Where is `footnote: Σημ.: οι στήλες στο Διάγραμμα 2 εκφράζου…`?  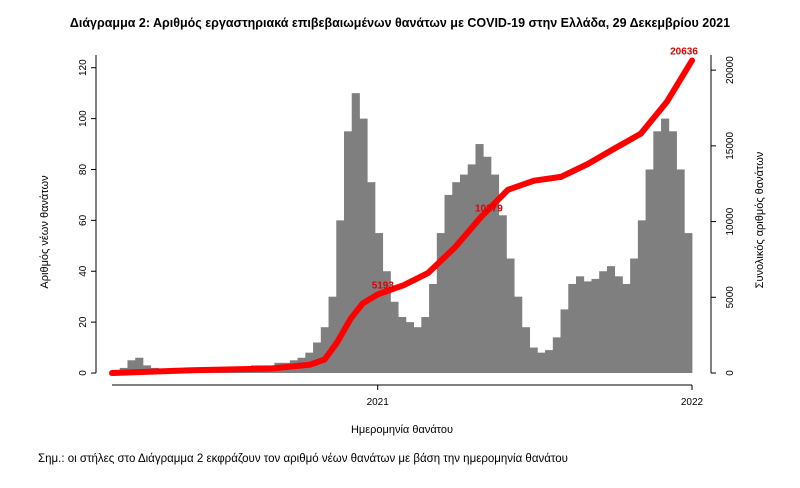
footnote: Σημ.: οι στήλες στο Διάγραμμα 2 εκφράζου… is located at coordinates (303, 459).